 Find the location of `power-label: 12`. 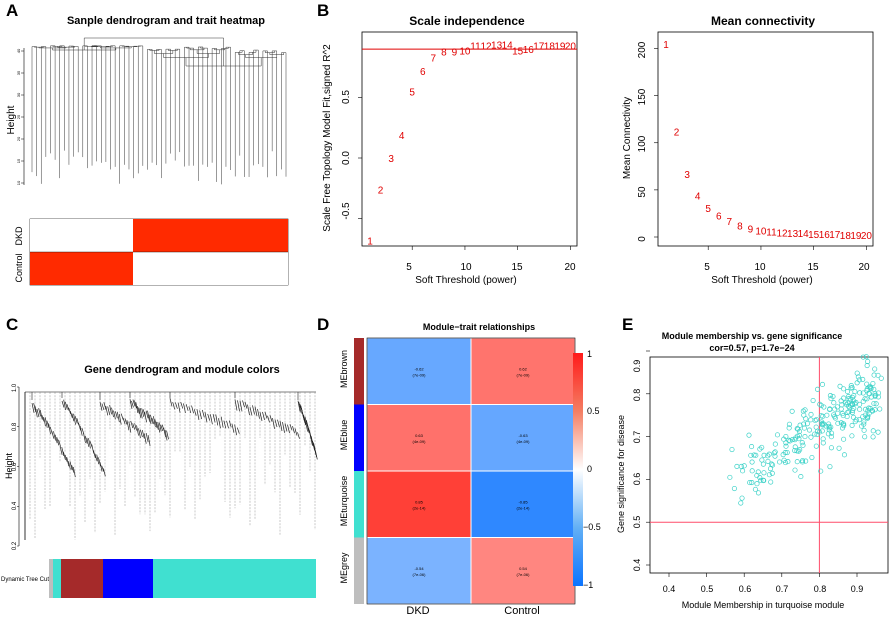

power-label: 12 is located at coordinates (486, 46).